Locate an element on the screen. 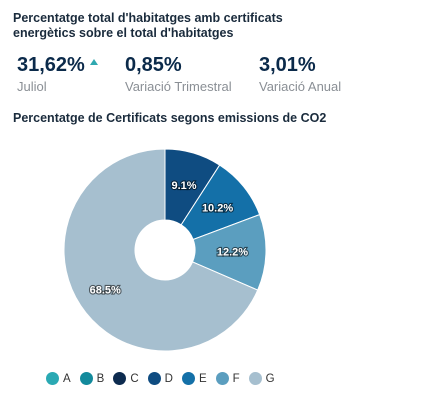 The height and width of the screenshot is (410, 437). legend-item-G: G is located at coordinates (261, 378).